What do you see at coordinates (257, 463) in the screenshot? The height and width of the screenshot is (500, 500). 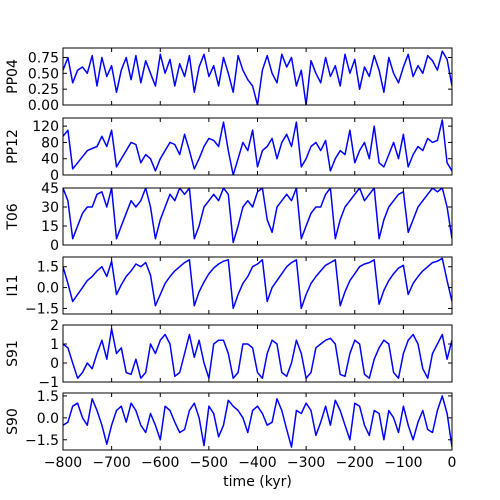 I see `x-tick-label: −400` at bounding box center [257, 463].